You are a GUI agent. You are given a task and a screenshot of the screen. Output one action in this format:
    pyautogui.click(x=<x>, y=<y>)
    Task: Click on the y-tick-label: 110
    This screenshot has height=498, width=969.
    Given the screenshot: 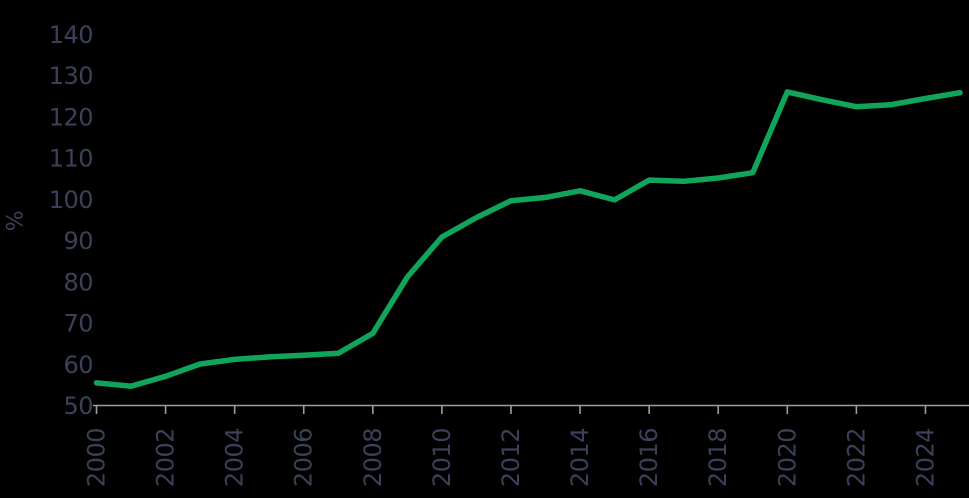 What is the action you would take?
    pyautogui.click(x=71, y=159)
    